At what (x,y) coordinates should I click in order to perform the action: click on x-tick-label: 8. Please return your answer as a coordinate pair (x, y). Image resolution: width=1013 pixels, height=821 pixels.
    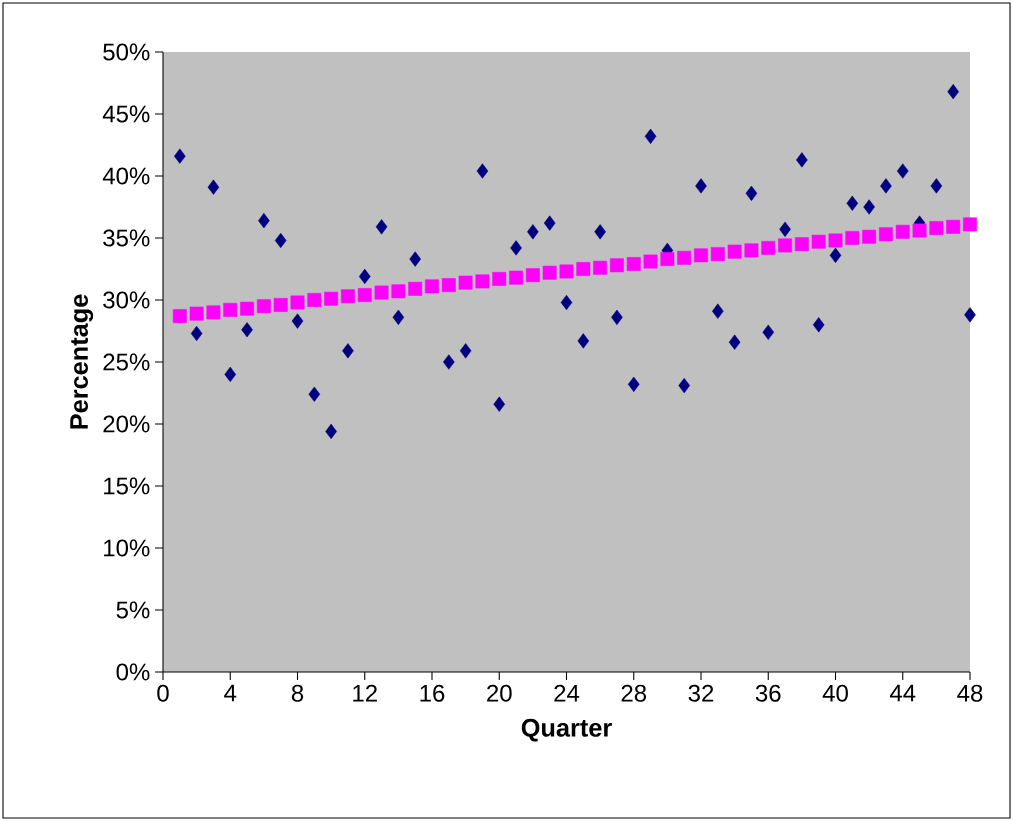
    Looking at the image, I should click on (297, 693).